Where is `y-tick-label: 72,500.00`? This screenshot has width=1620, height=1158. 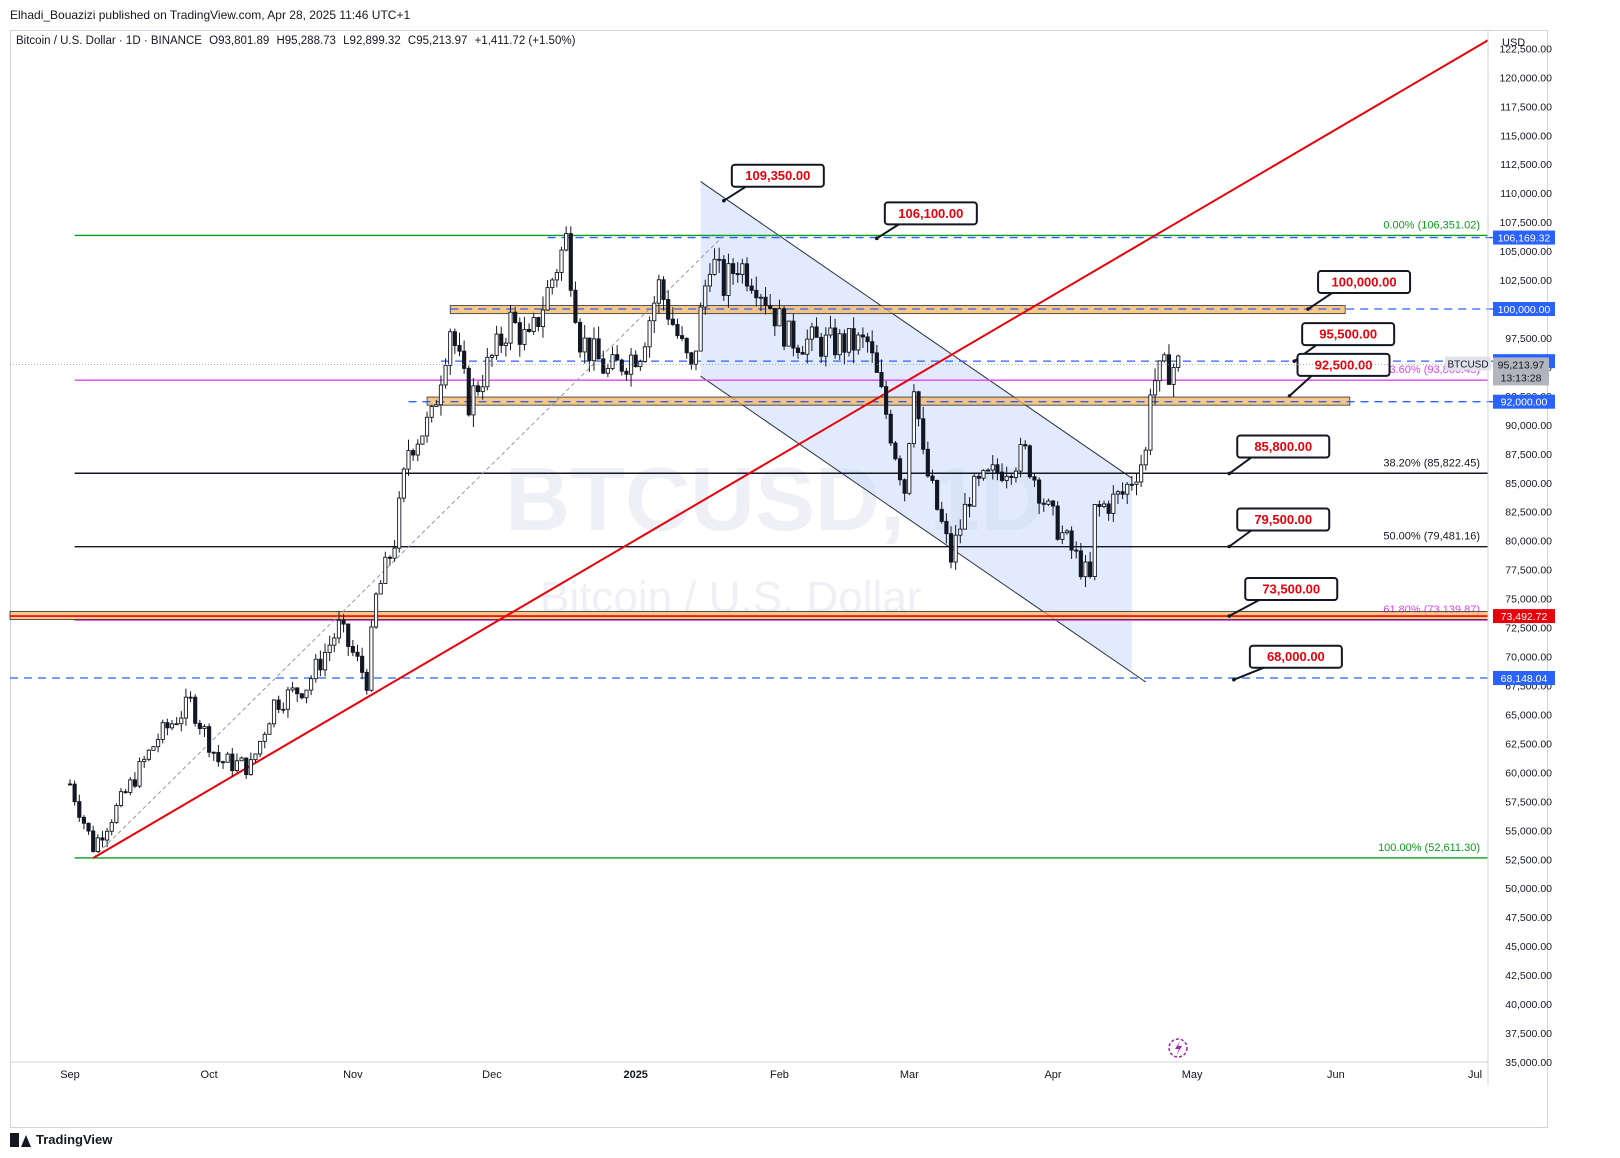
y-tick-label: 72,500.00 is located at coordinates (1528, 629).